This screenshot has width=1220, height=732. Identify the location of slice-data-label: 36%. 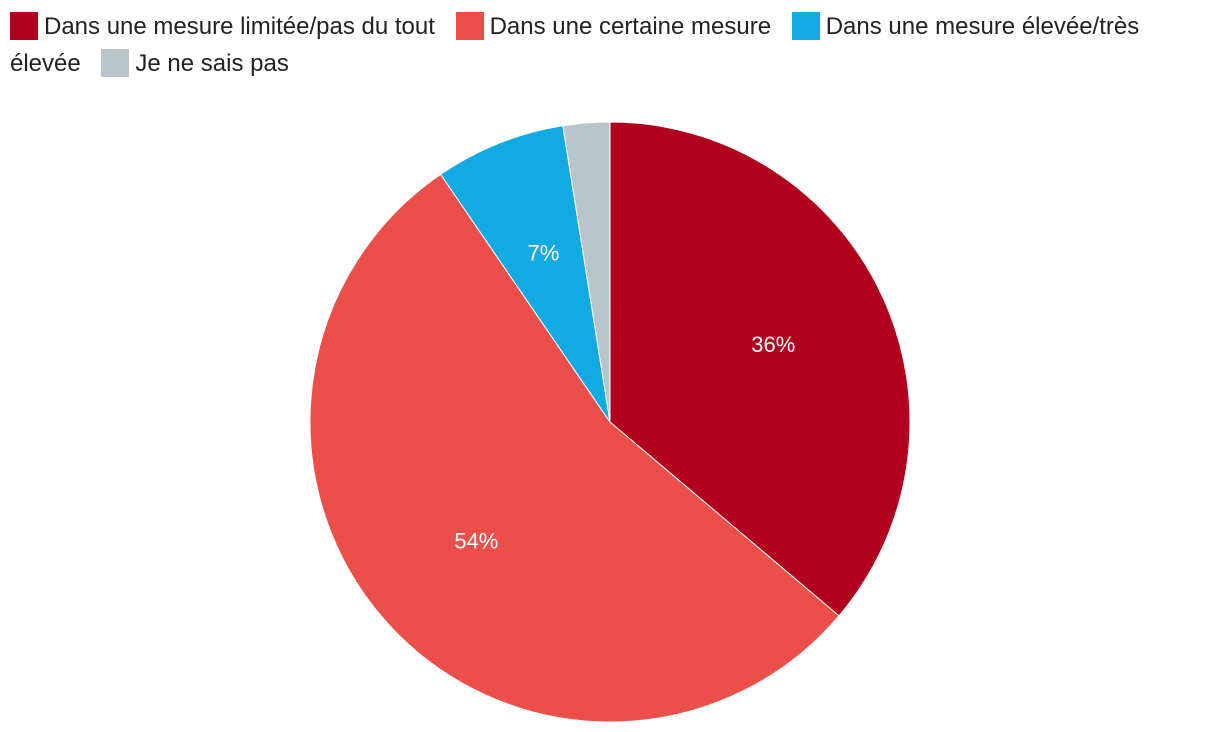
(773, 344).